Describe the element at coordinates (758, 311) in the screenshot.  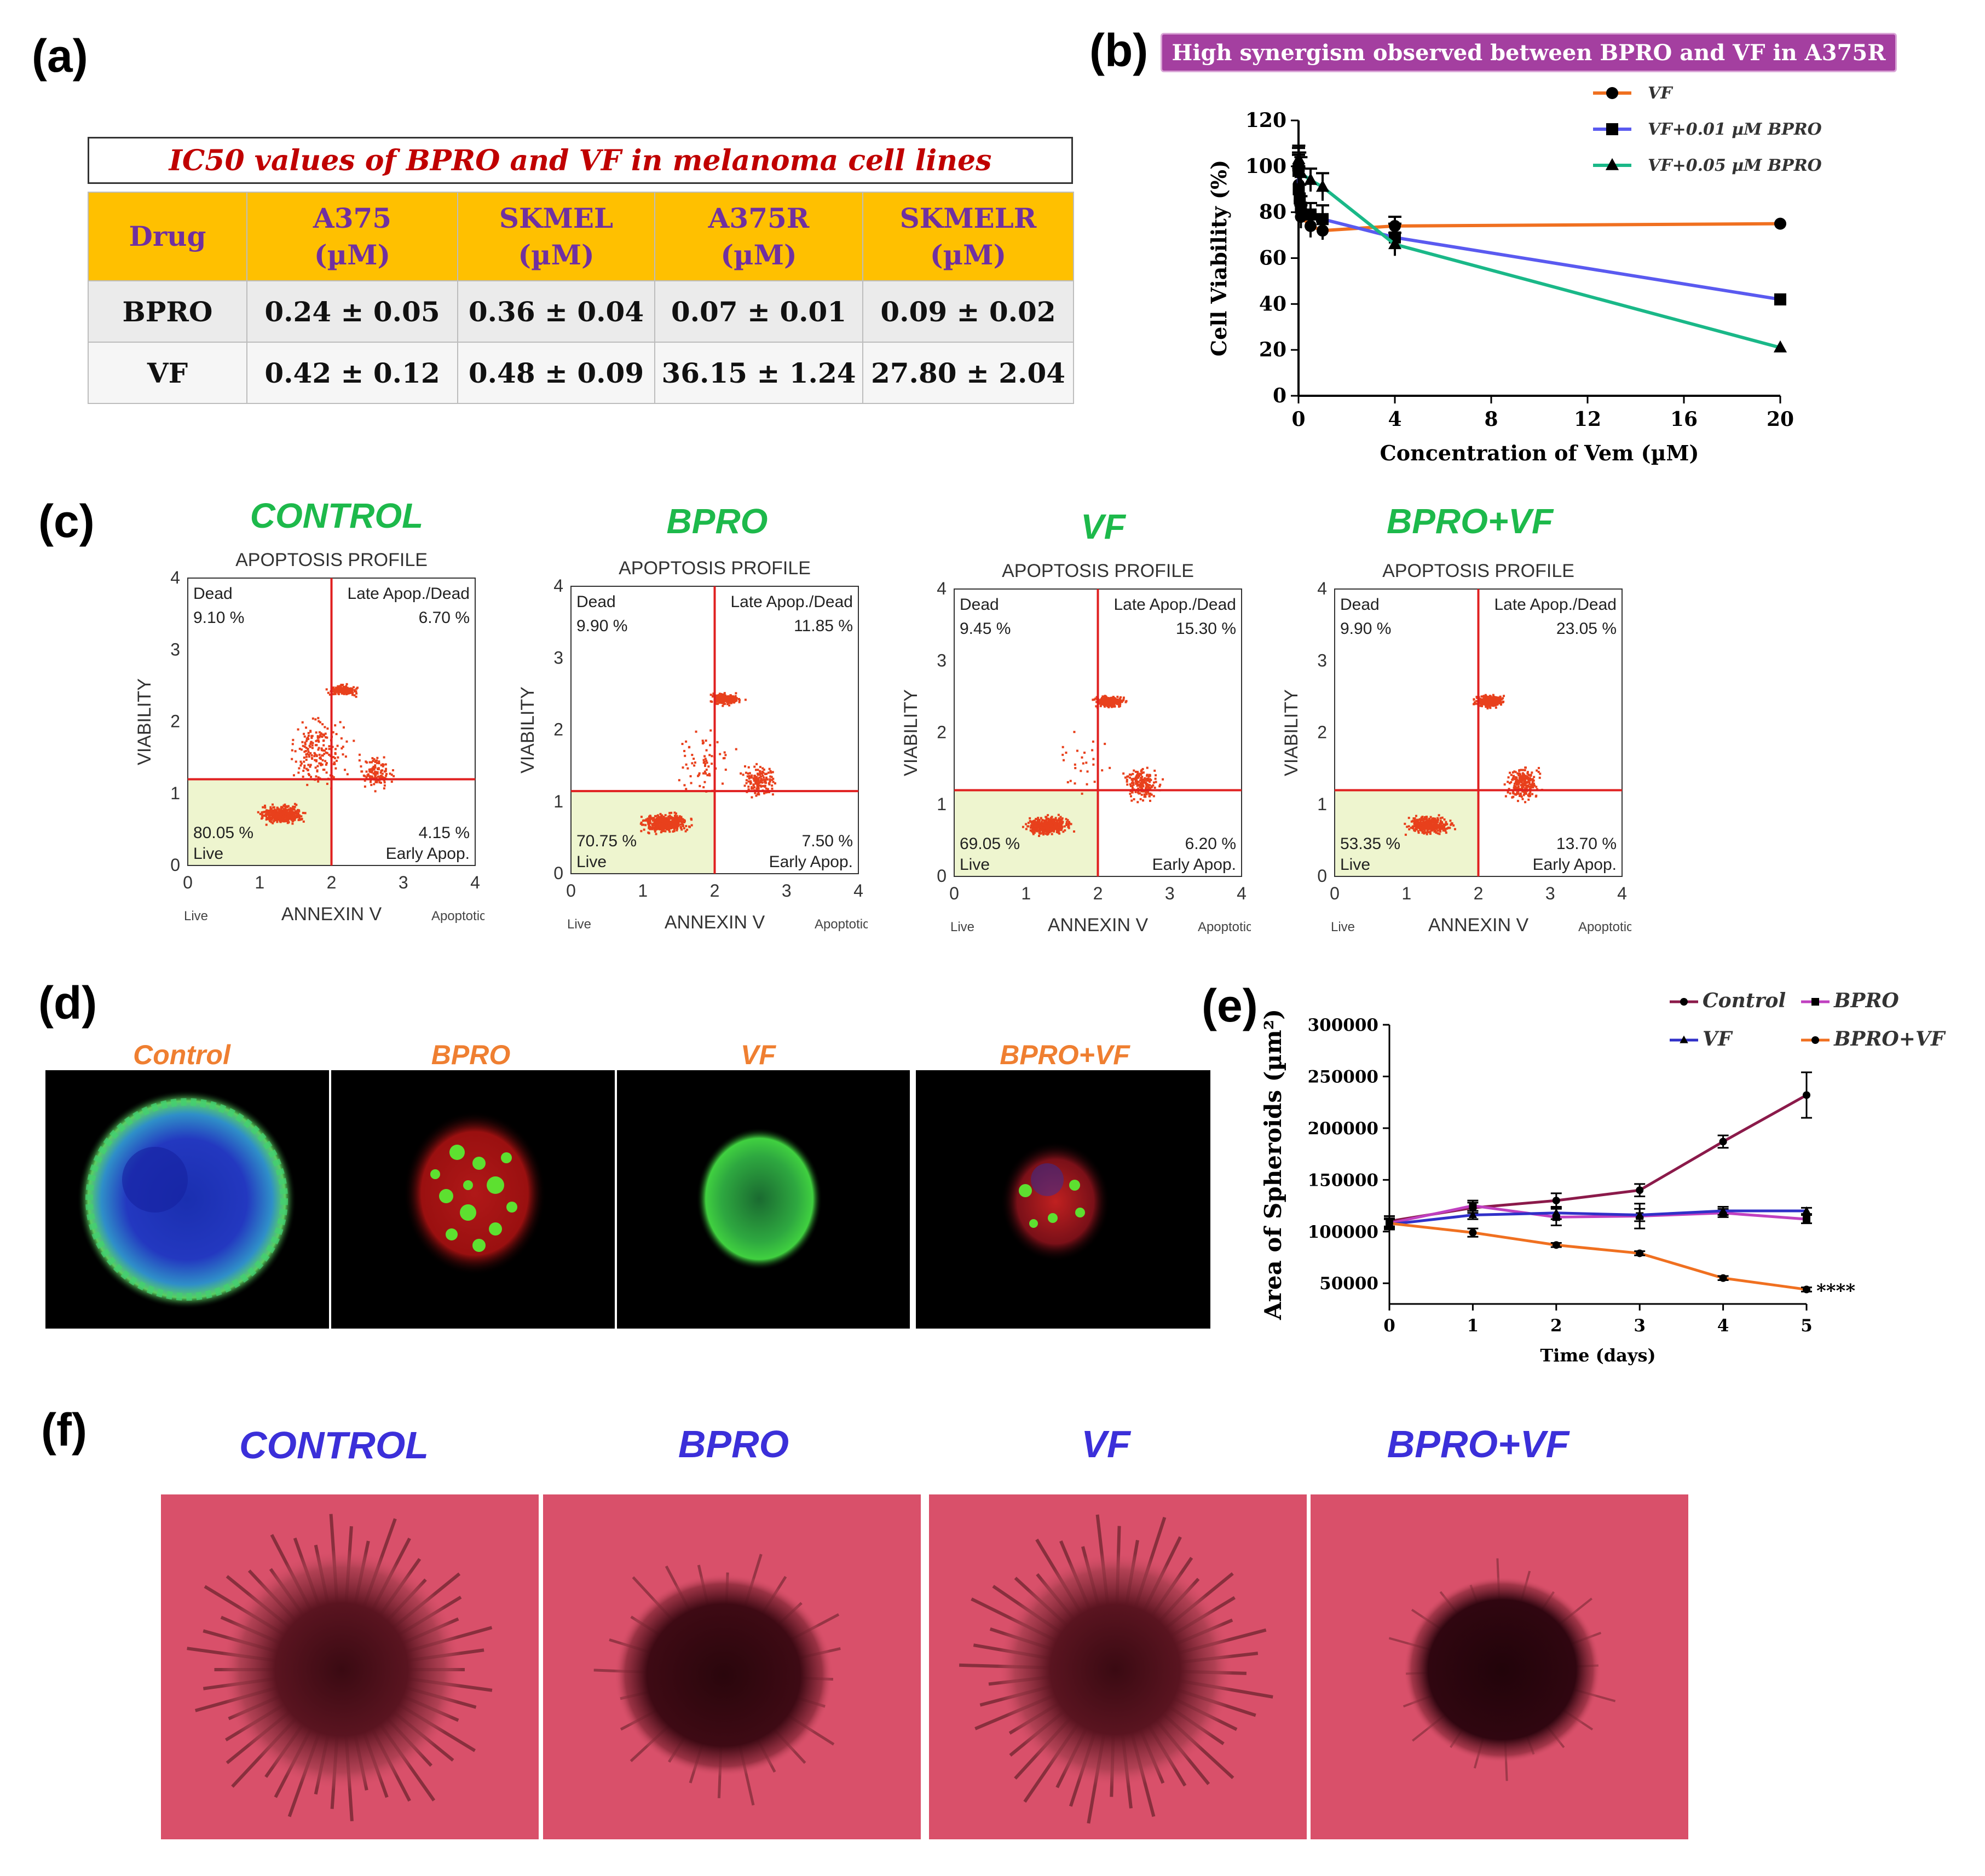
I see `table-cell: 0.07 ± 0.01` at that location.